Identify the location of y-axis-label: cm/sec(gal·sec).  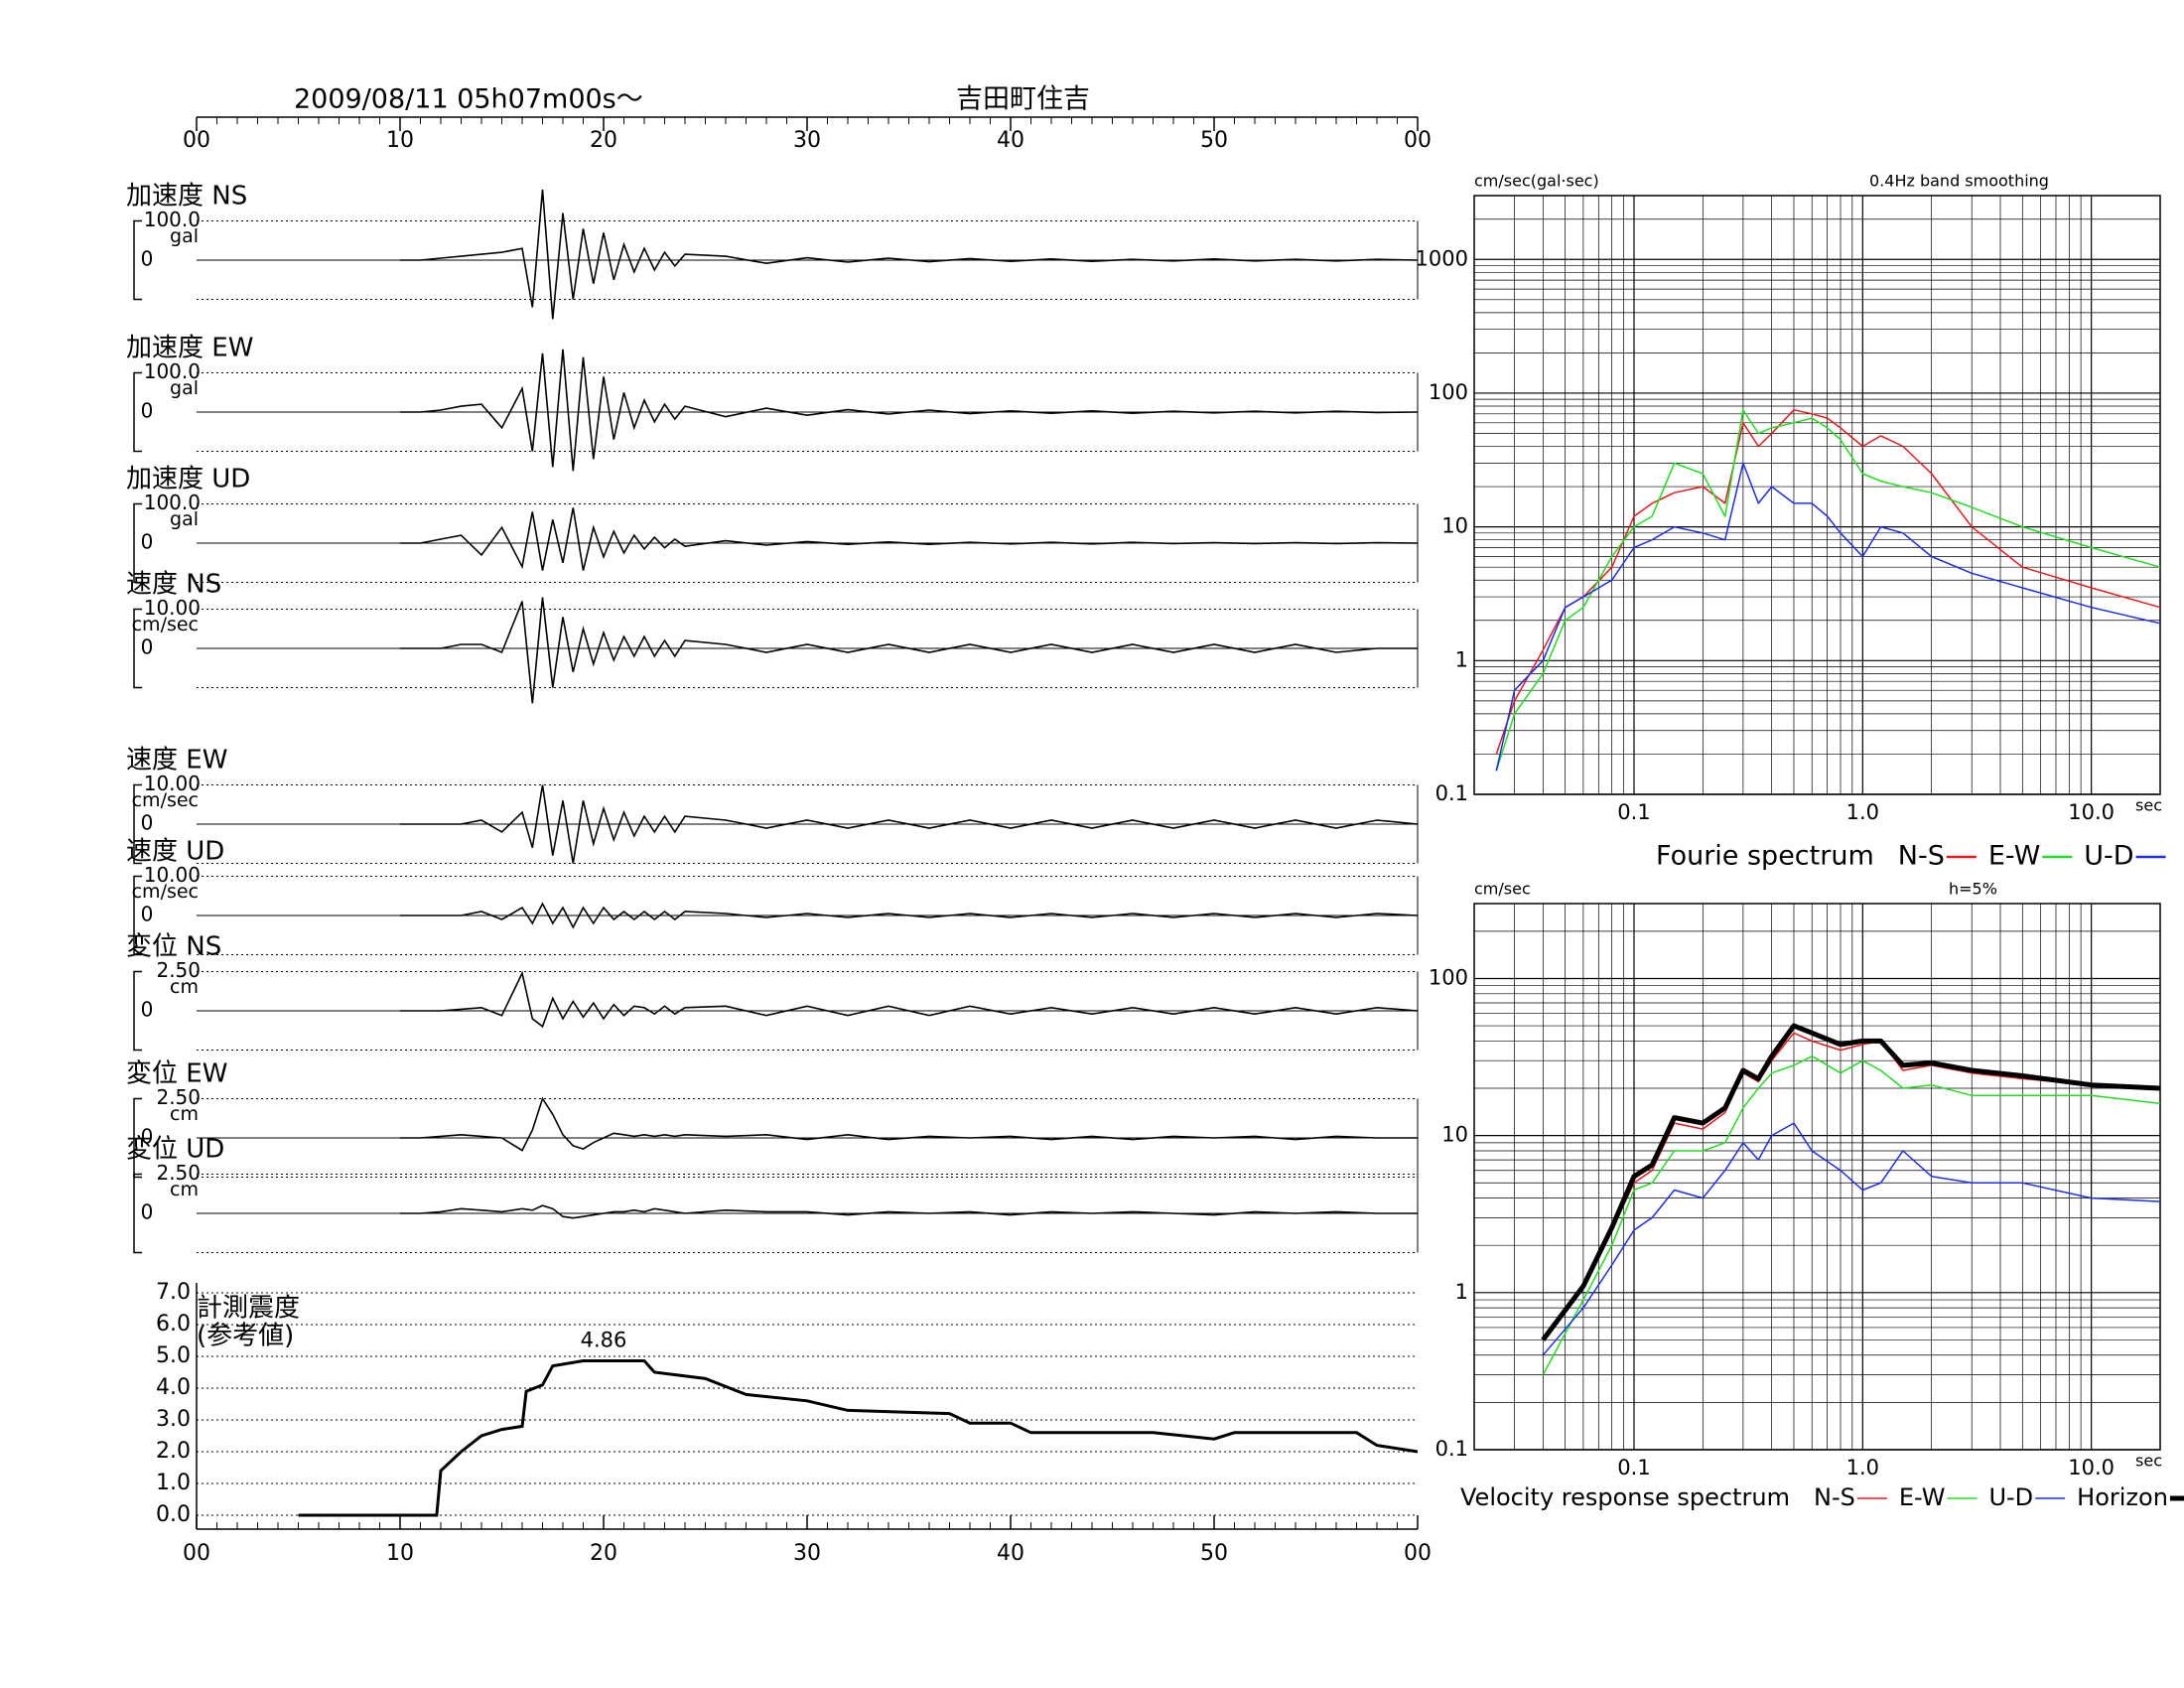
(1536, 181).